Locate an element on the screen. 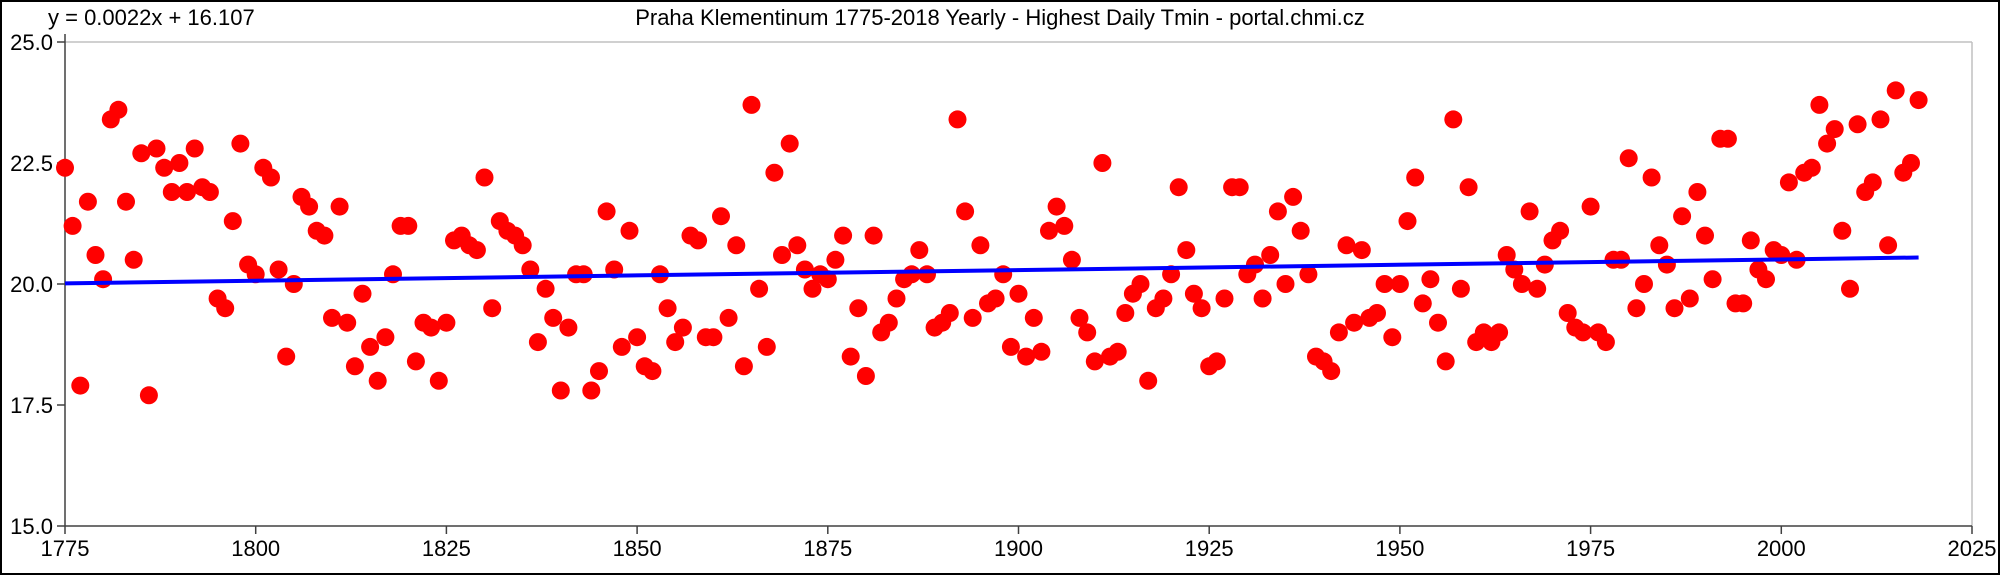 The height and width of the screenshot is (575, 2000). x-tick-label: 1900 is located at coordinates (1018, 548).